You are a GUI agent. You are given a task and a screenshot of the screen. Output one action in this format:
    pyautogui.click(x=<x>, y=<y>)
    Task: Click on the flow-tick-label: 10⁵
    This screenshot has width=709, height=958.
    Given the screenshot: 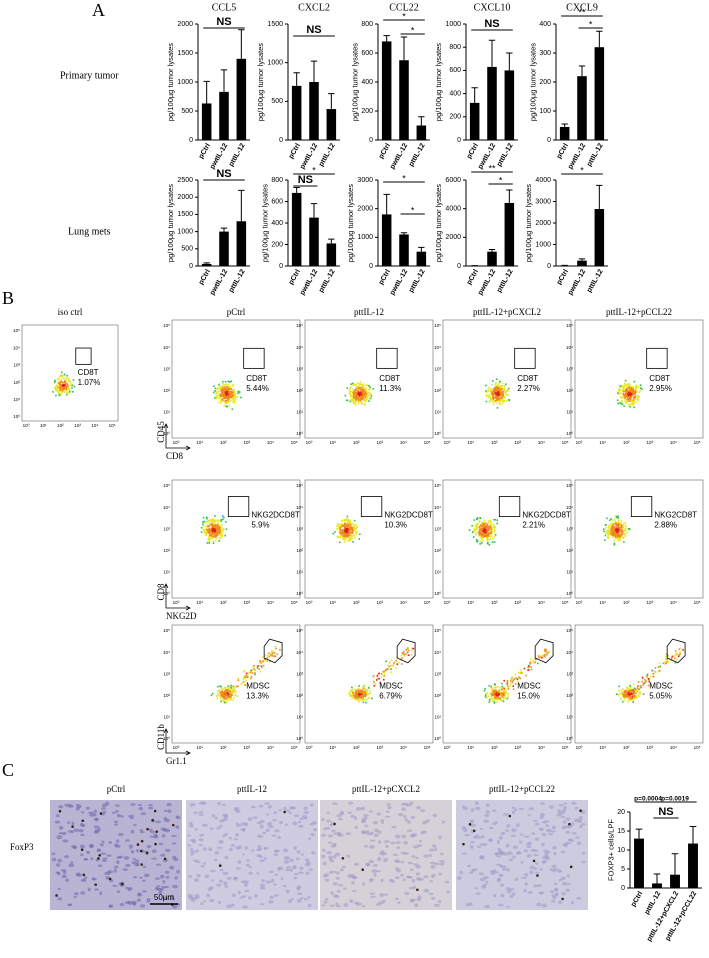 What is the action you would take?
    pyautogui.click(x=569, y=325)
    